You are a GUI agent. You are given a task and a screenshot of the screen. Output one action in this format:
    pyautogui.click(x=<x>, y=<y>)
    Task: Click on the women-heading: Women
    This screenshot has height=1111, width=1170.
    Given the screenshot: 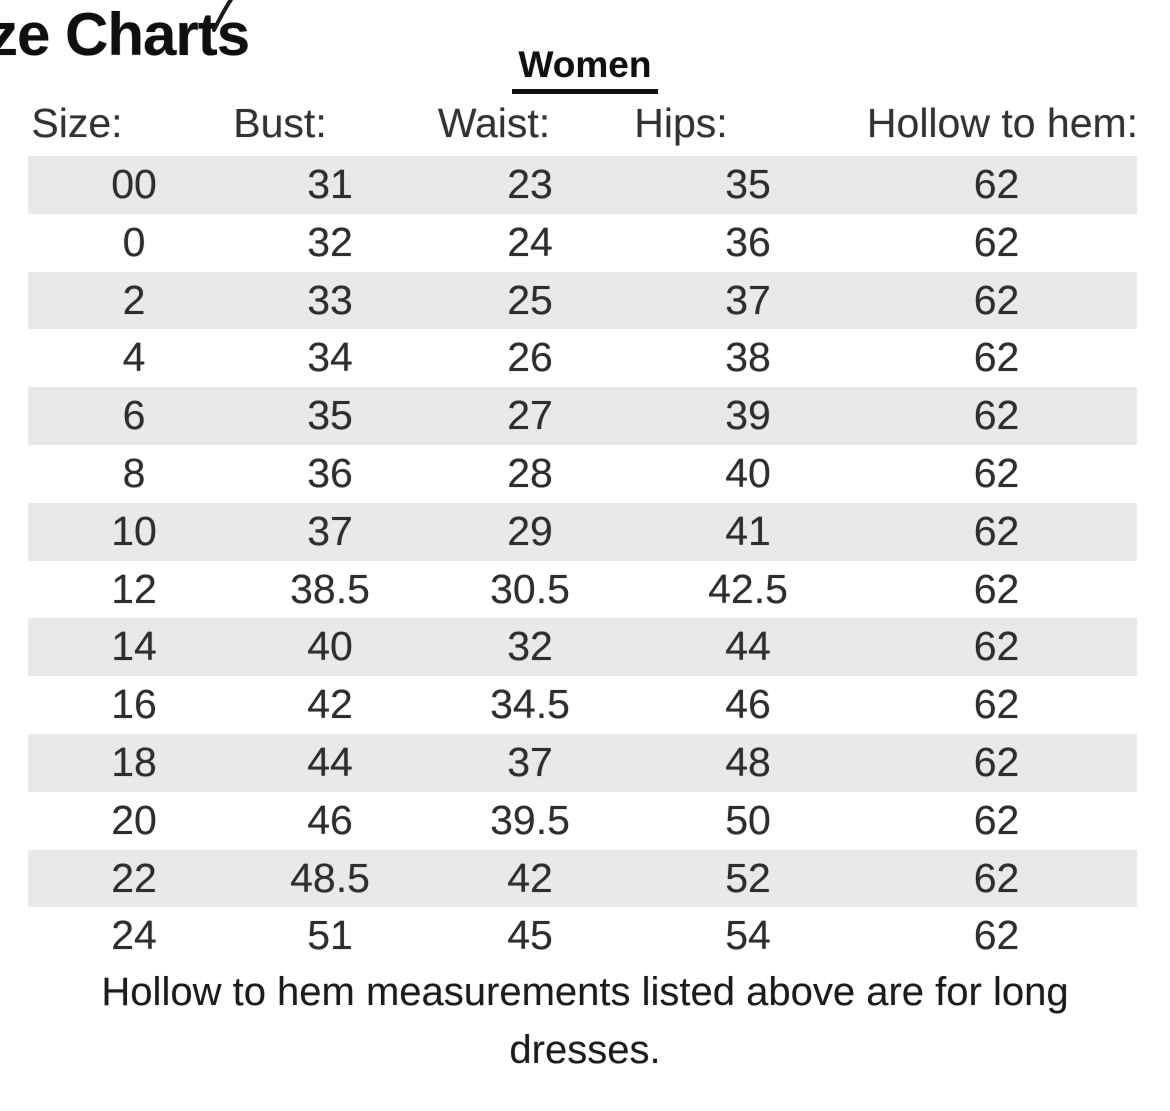 What is the action you would take?
    pyautogui.click(x=585, y=69)
    